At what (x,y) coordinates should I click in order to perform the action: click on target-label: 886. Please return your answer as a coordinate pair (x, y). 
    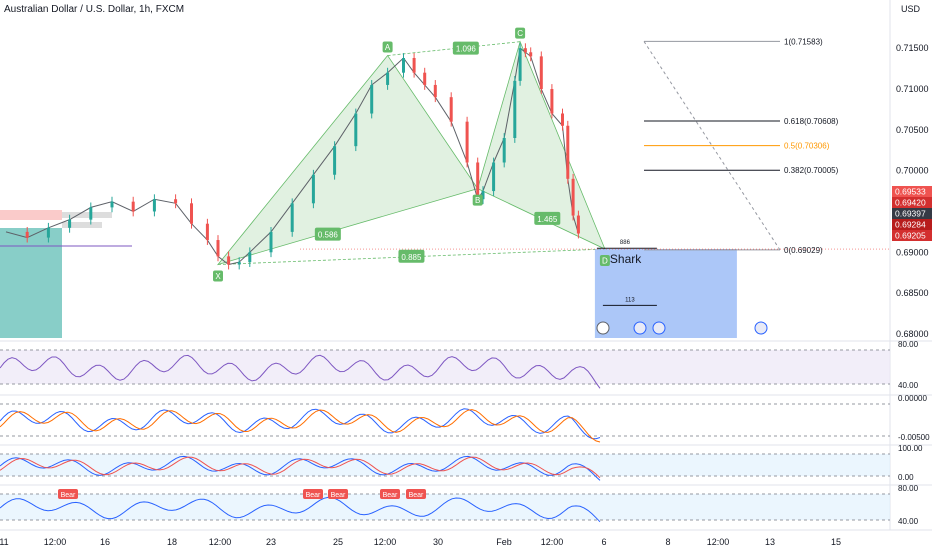
    Looking at the image, I should click on (625, 243).